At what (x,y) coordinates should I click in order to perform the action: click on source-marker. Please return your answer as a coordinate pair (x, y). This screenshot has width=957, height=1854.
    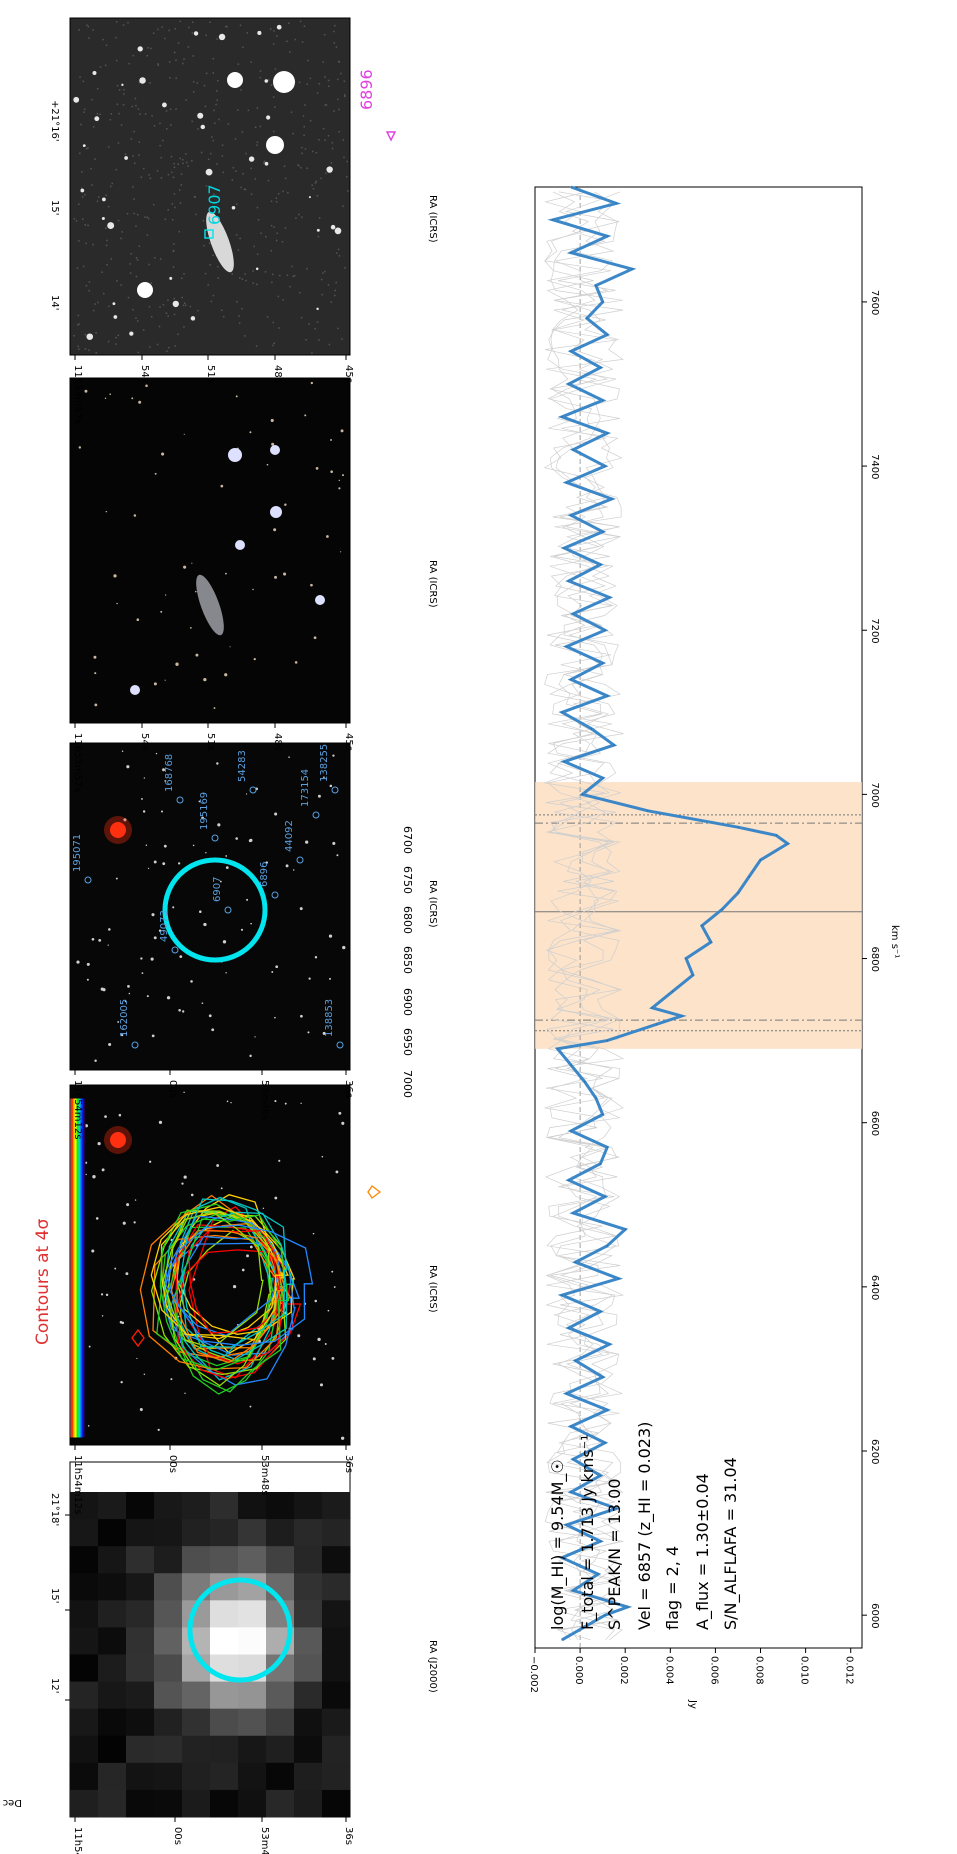
    Looking at the image, I should click on (209, 234).